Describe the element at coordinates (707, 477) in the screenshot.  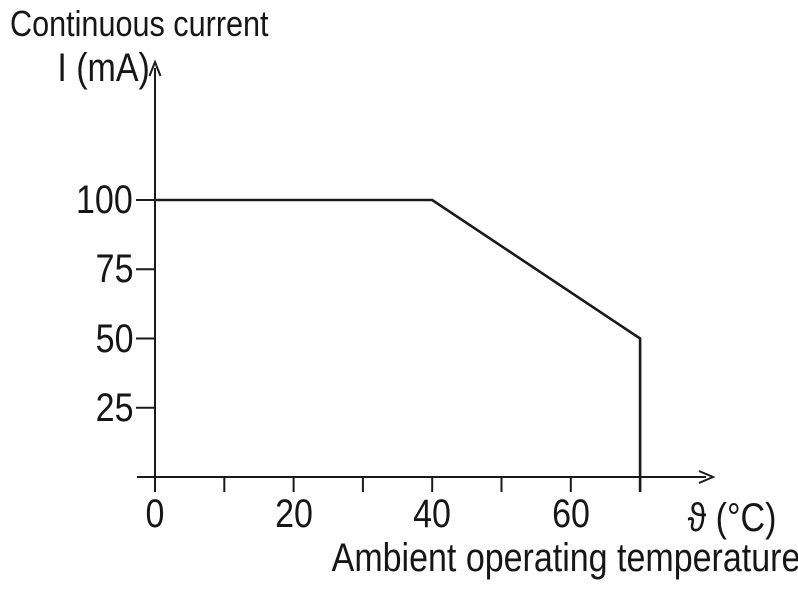
I see `x-axis-arrow` at that location.